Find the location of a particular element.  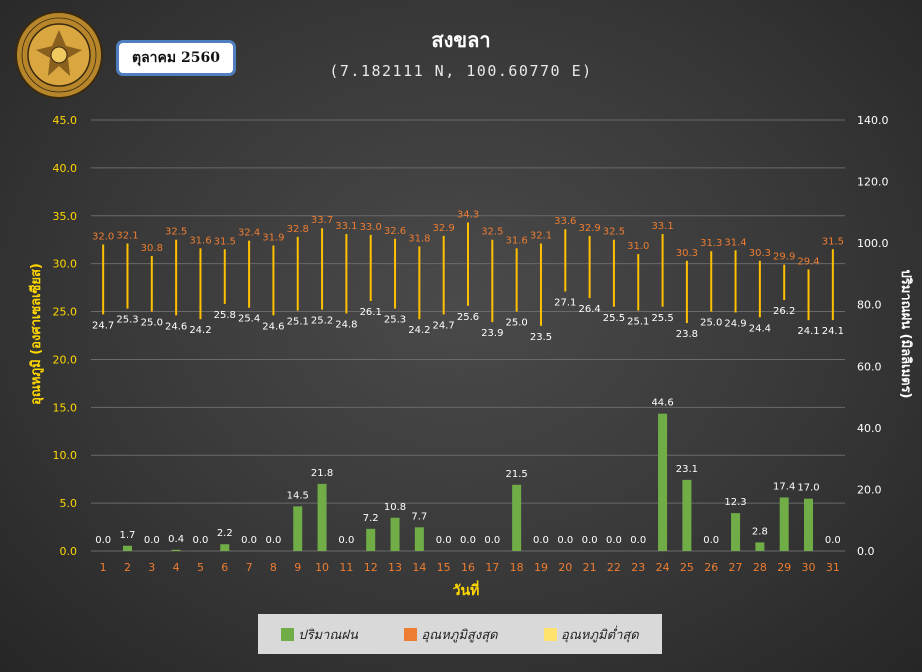

x-tick-label: 22 is located at coordinates (614, 567).